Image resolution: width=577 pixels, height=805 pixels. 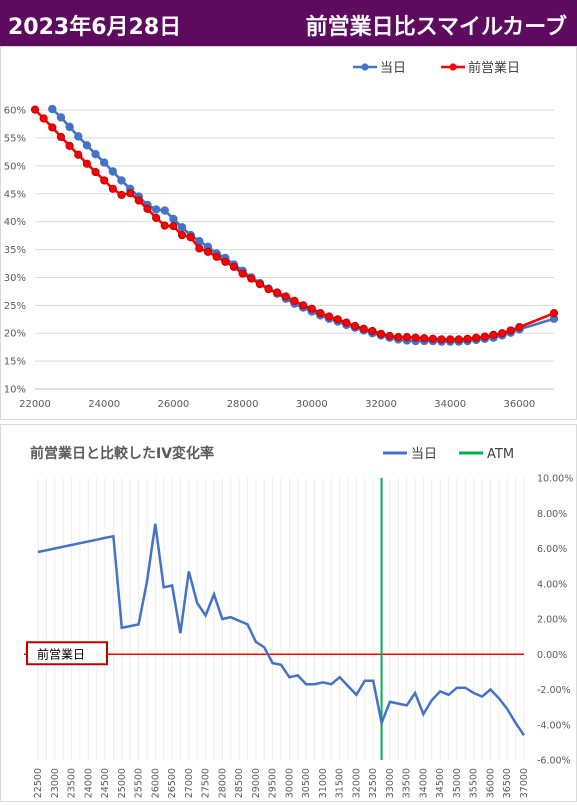 What do you see at coordinates (139, 783) in the screenshot?
I see `x-tick-label: 25500` at bounding box center [139, 783].